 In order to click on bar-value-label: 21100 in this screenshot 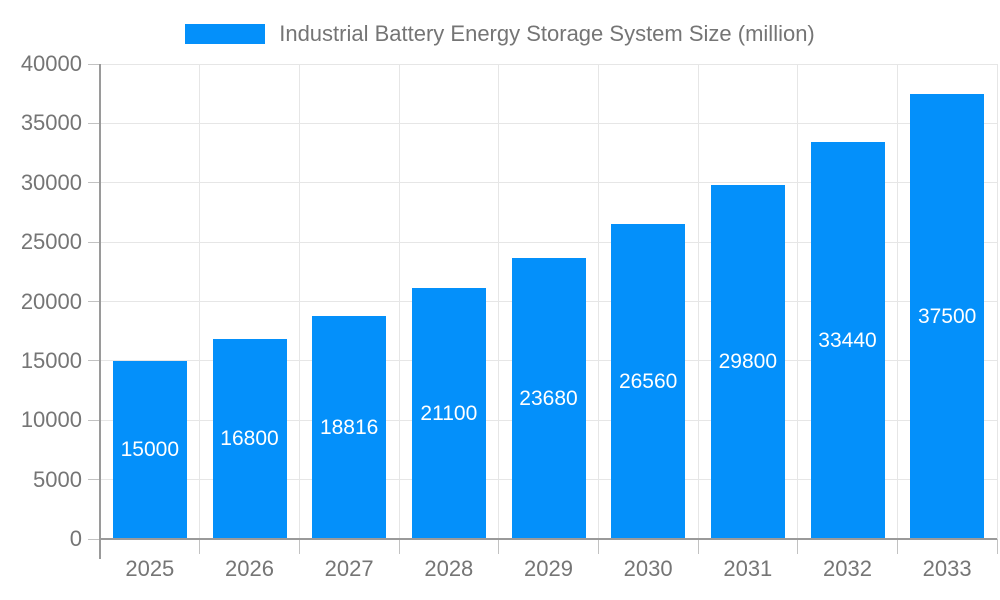, I will do `click(449, 413)`.